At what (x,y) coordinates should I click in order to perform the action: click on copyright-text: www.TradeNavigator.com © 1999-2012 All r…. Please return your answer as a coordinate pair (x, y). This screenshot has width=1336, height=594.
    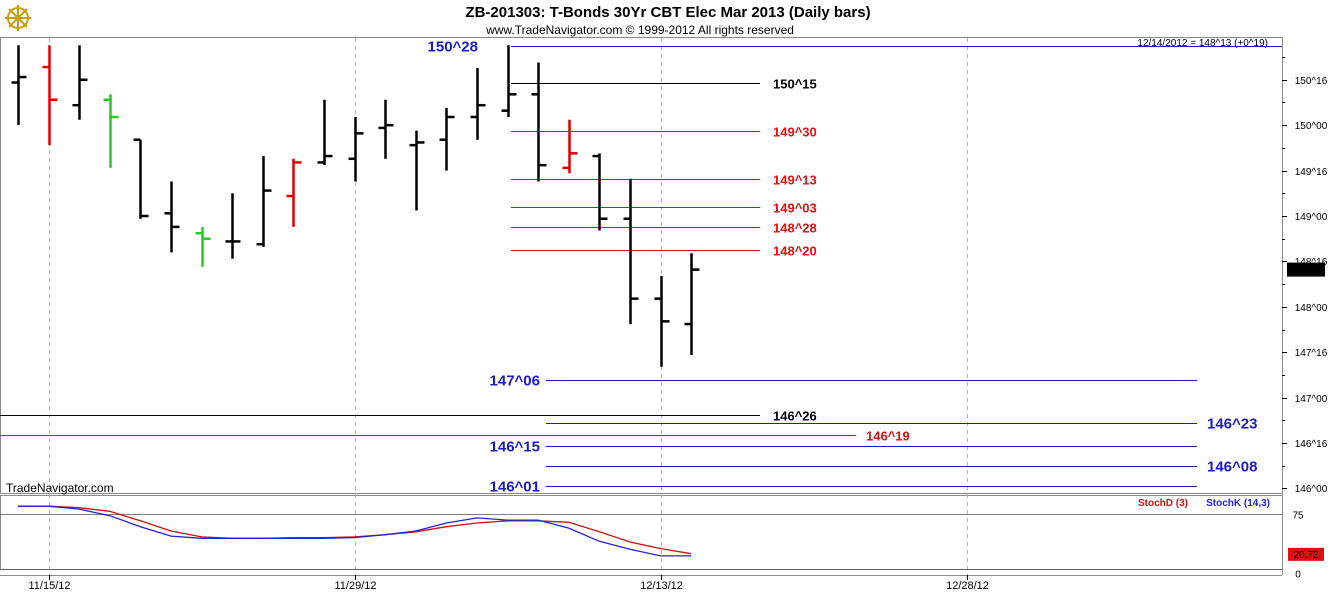
    Looking at the image, I should click on (639, 30).